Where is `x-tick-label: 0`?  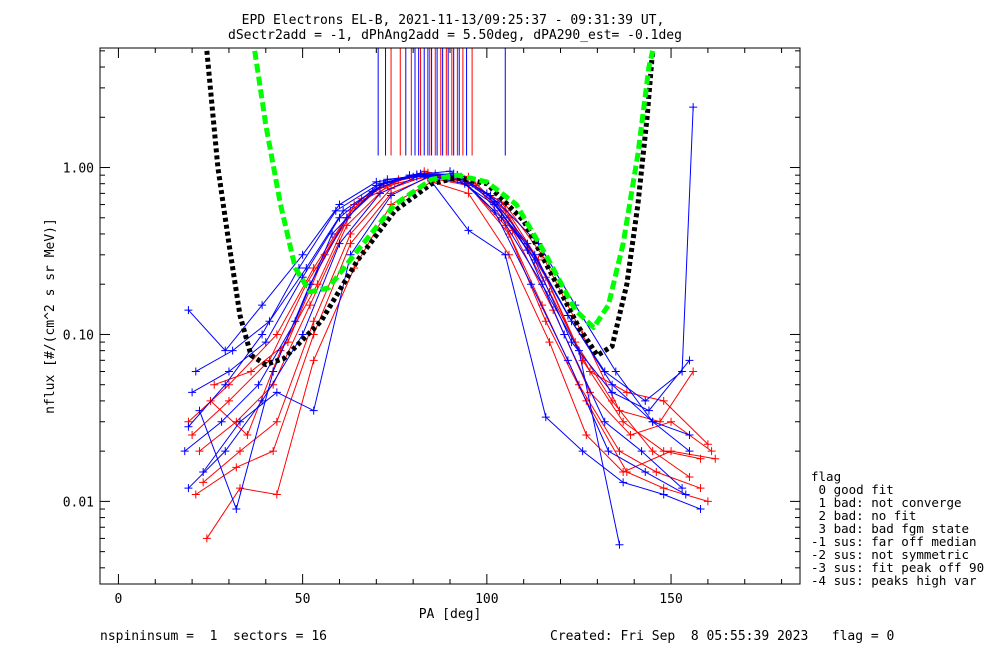 x-tick-label: 0 is located at coordinates (119, 599).